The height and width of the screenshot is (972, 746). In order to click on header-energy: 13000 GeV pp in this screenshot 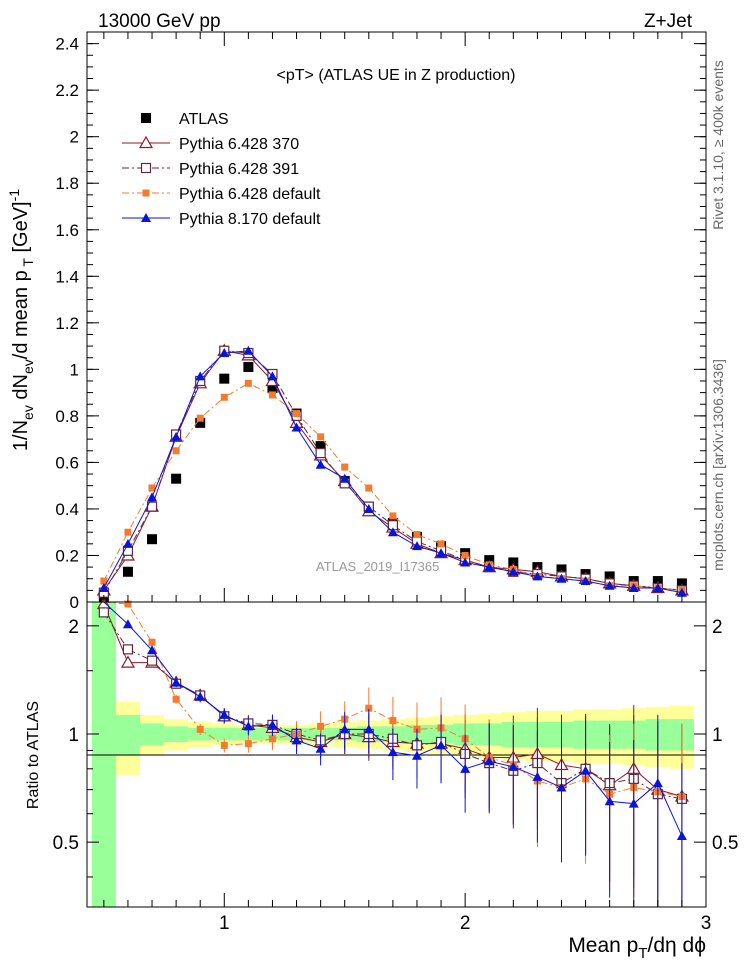, I will do `click(159, 21)`.